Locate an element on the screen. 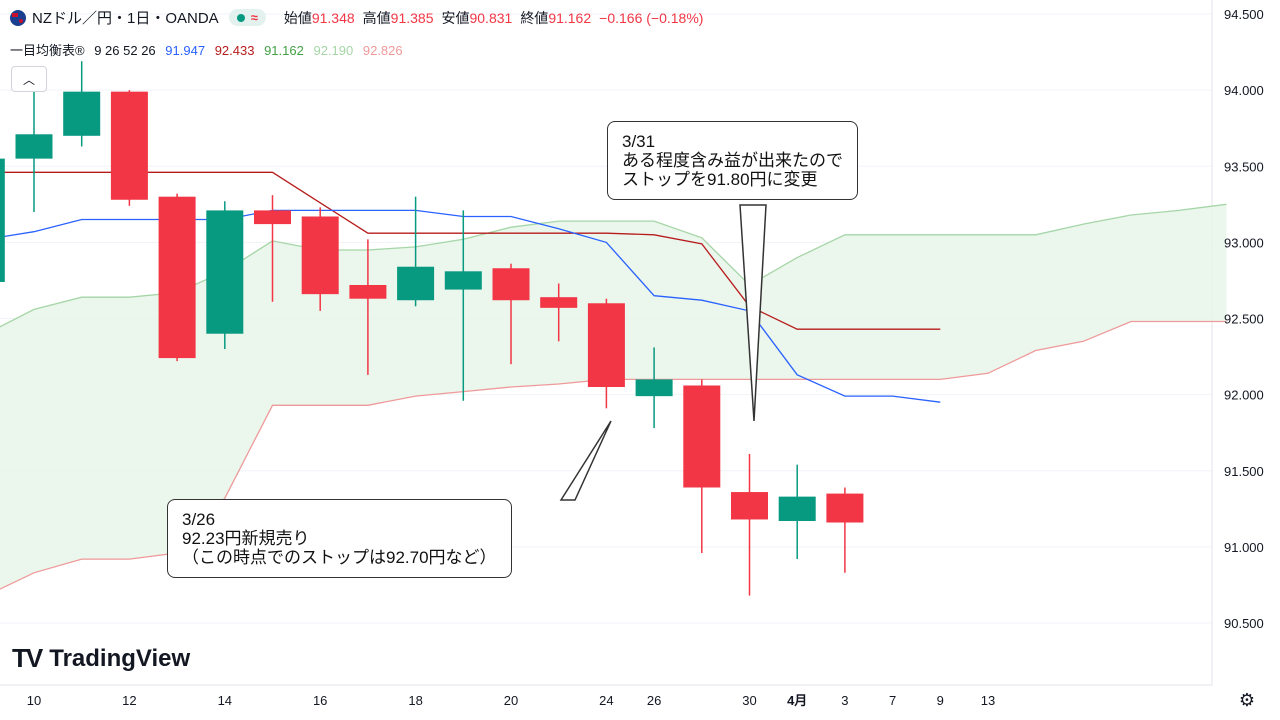  y-tick-label: 92.000 is located at coordinates (1244, 395).